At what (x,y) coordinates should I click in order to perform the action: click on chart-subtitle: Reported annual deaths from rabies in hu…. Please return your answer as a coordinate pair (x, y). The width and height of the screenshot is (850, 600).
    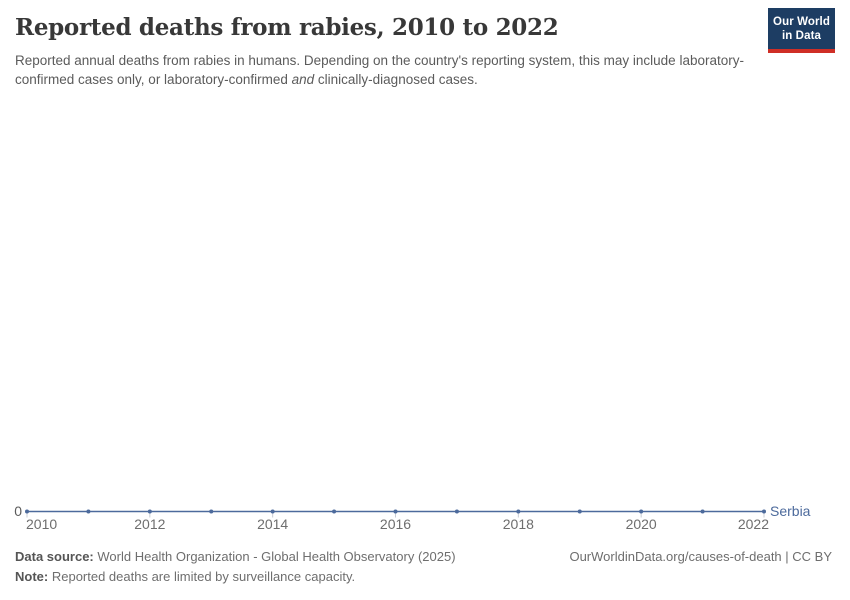
    Looking at the image, I should click on (385, 70).